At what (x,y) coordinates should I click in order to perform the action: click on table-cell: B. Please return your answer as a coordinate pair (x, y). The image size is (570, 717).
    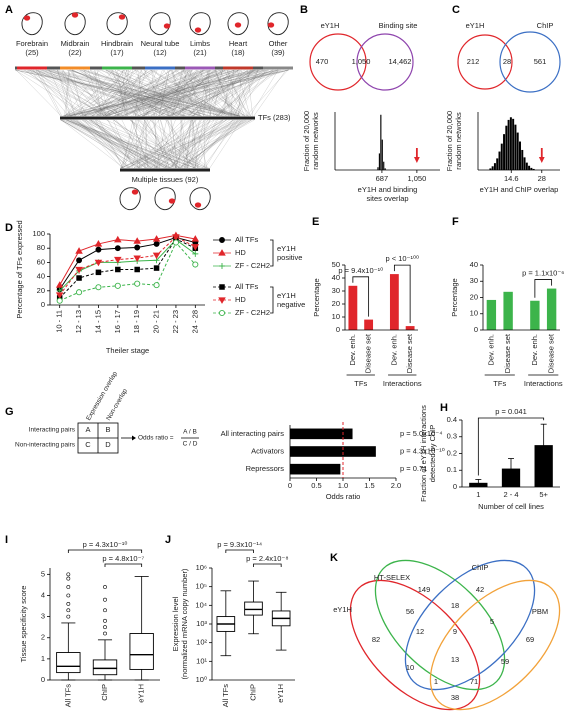
    Looking at the image, I should click on (107, 429).